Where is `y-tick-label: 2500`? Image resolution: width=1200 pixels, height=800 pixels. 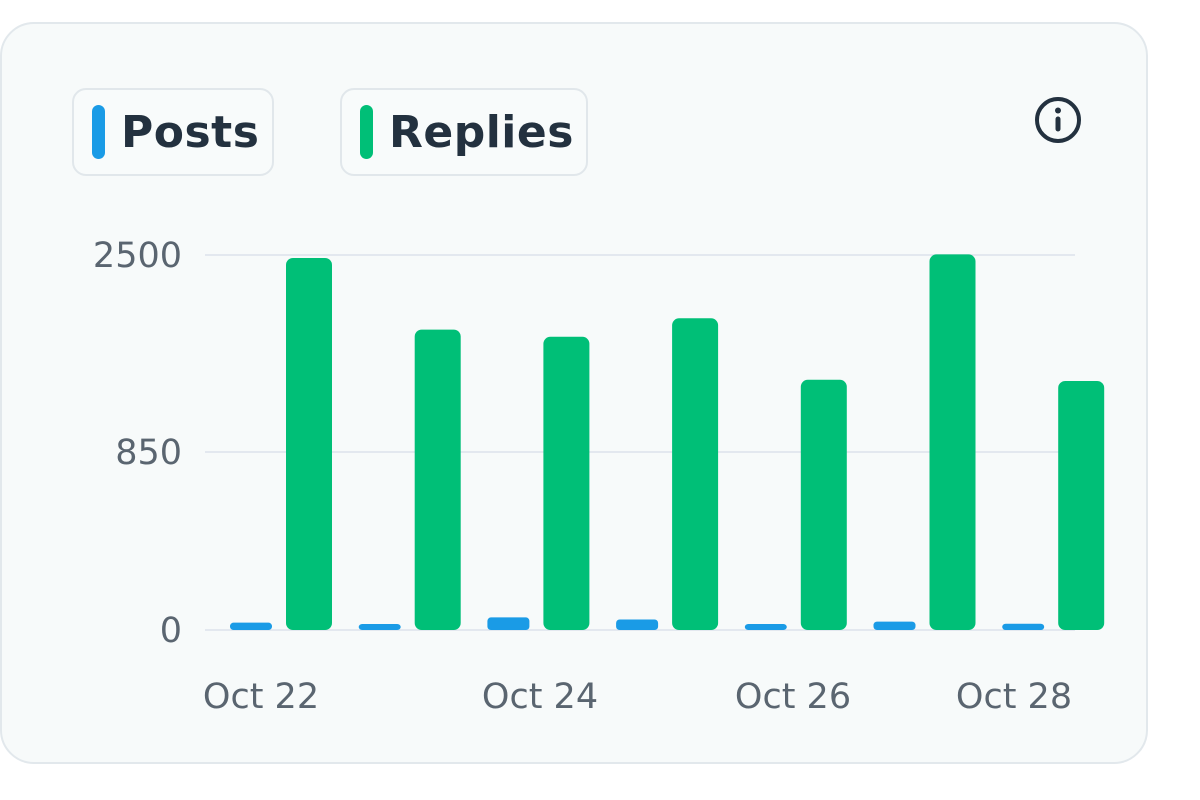 y-tick-label: 2500 is located at coordinates (137, 256).